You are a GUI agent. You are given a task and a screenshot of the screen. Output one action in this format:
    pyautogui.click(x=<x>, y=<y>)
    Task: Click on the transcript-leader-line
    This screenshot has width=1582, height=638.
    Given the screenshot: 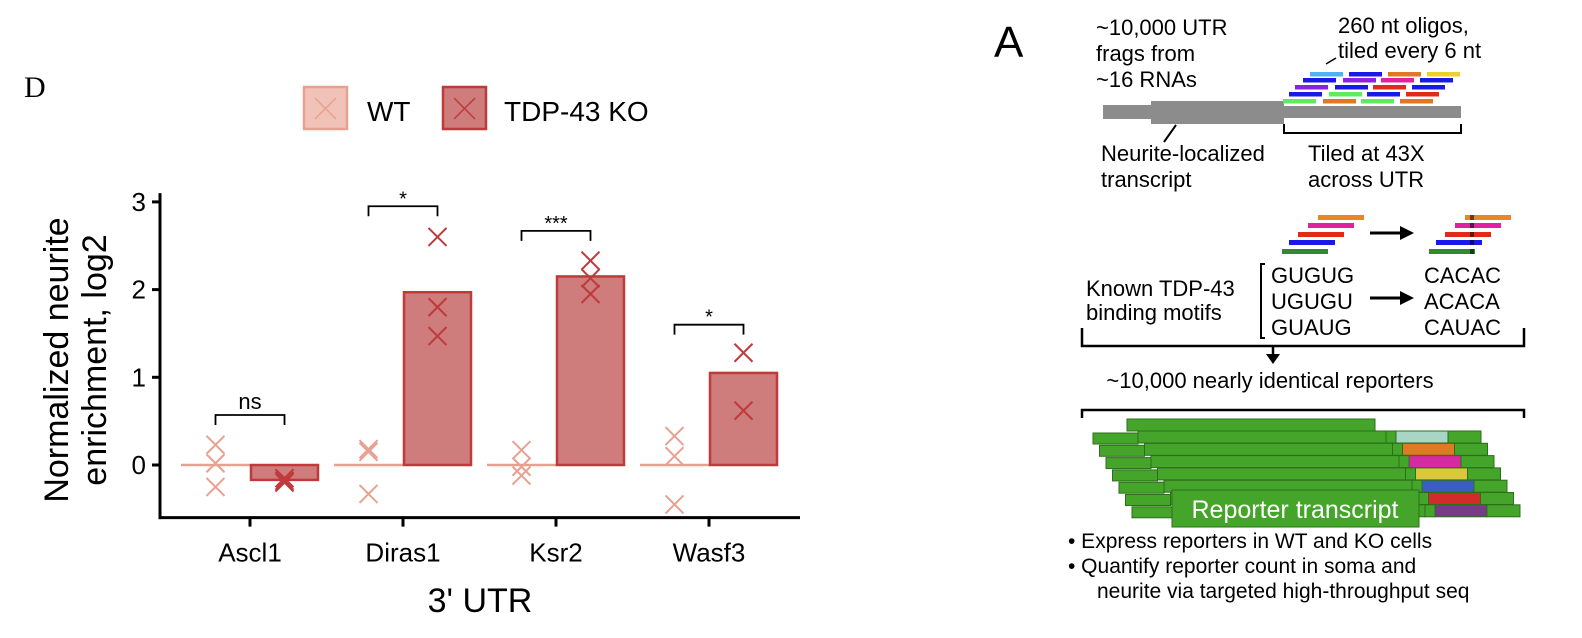 What is the action you would take?
    pyautogui.click(x=1170, y=133)
    